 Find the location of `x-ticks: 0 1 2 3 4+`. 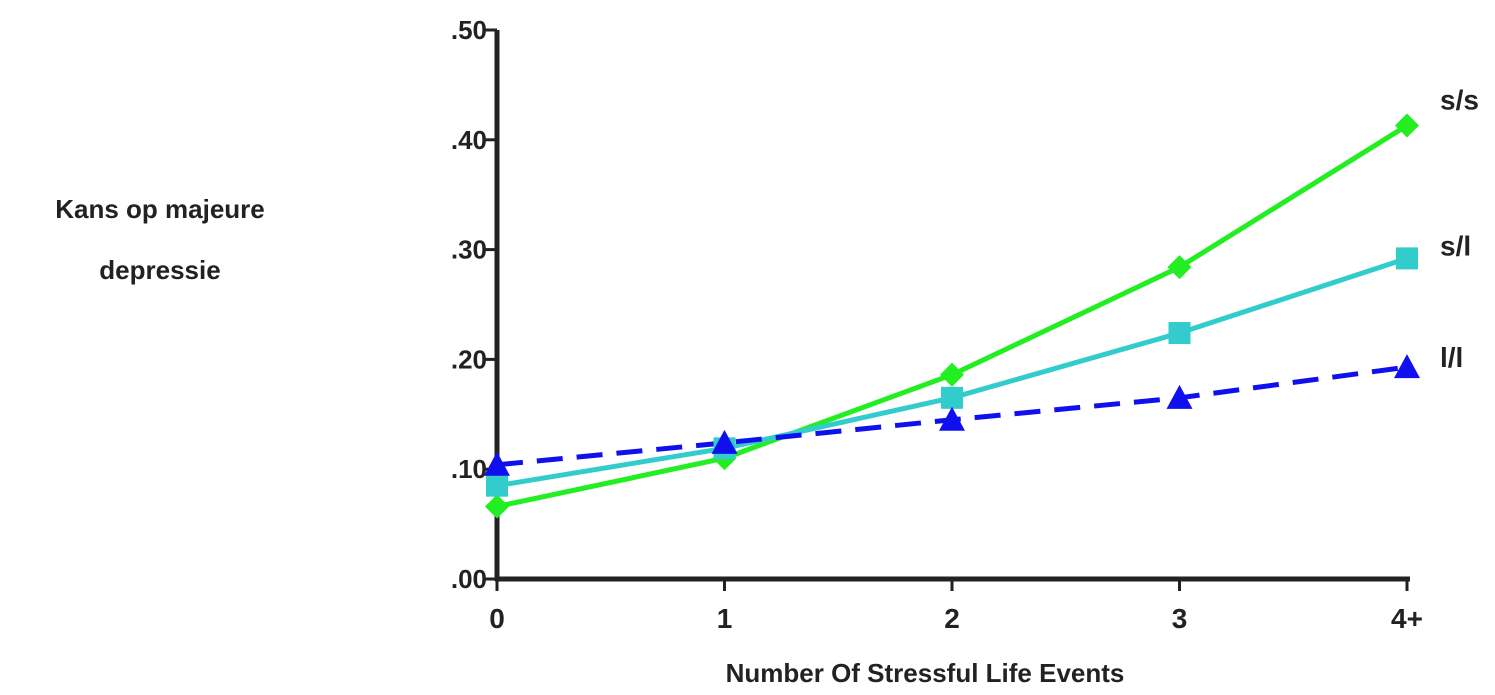

x-ticks: 0 1 2 3 4+ is located at coordinates (956, 606).